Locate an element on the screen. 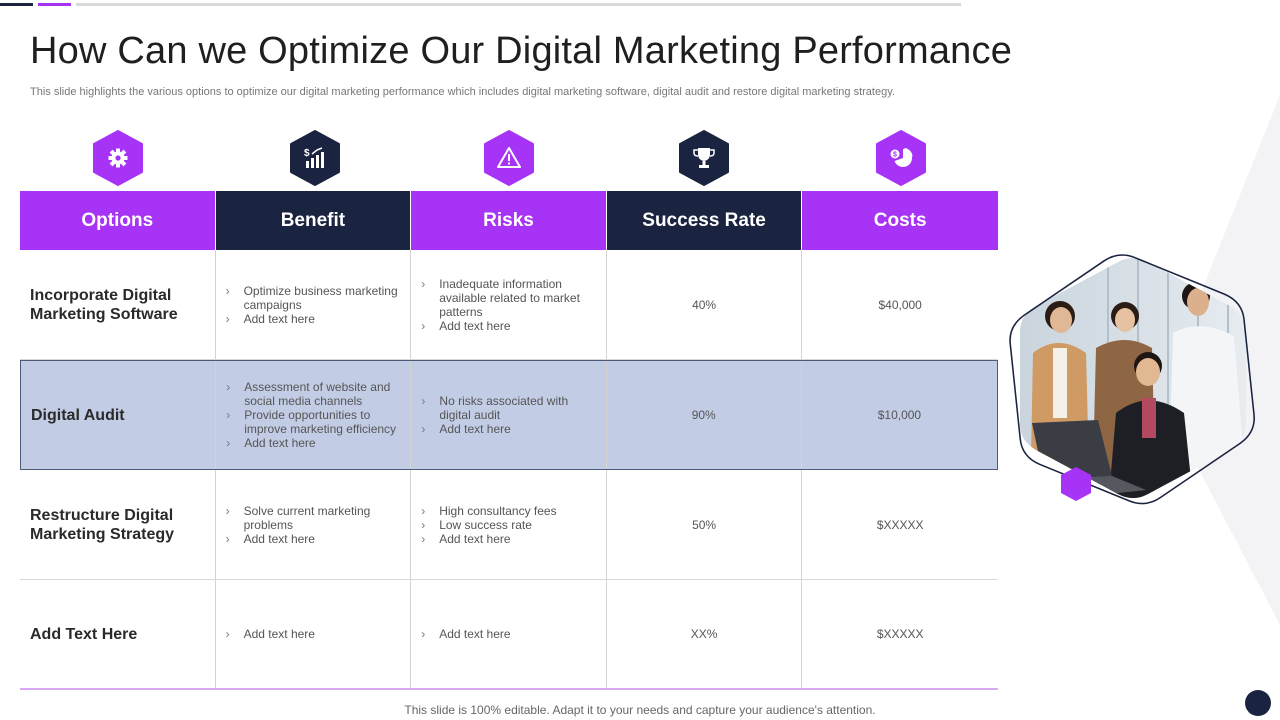 The width and height of the screenshot is (1280, 720). success-rate-cell: 90% is located at coordinates (704, 415).